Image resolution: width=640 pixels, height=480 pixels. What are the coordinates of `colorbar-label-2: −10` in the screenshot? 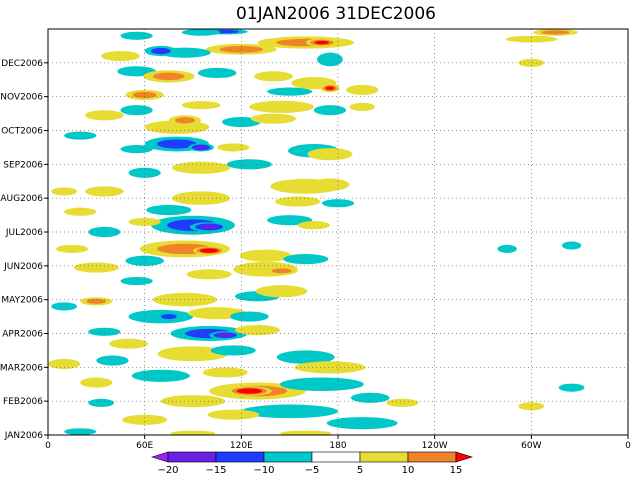 It's located at (263, 470).